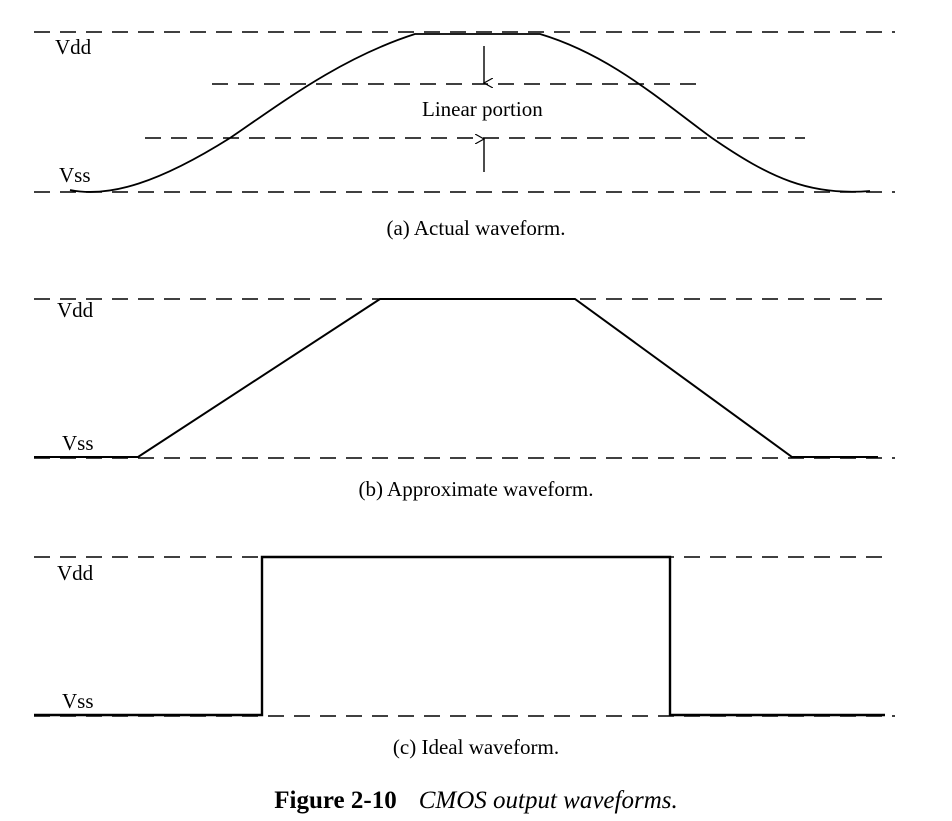  I want to click on figure-description: CMOS output waveforms., so click(548, 800).